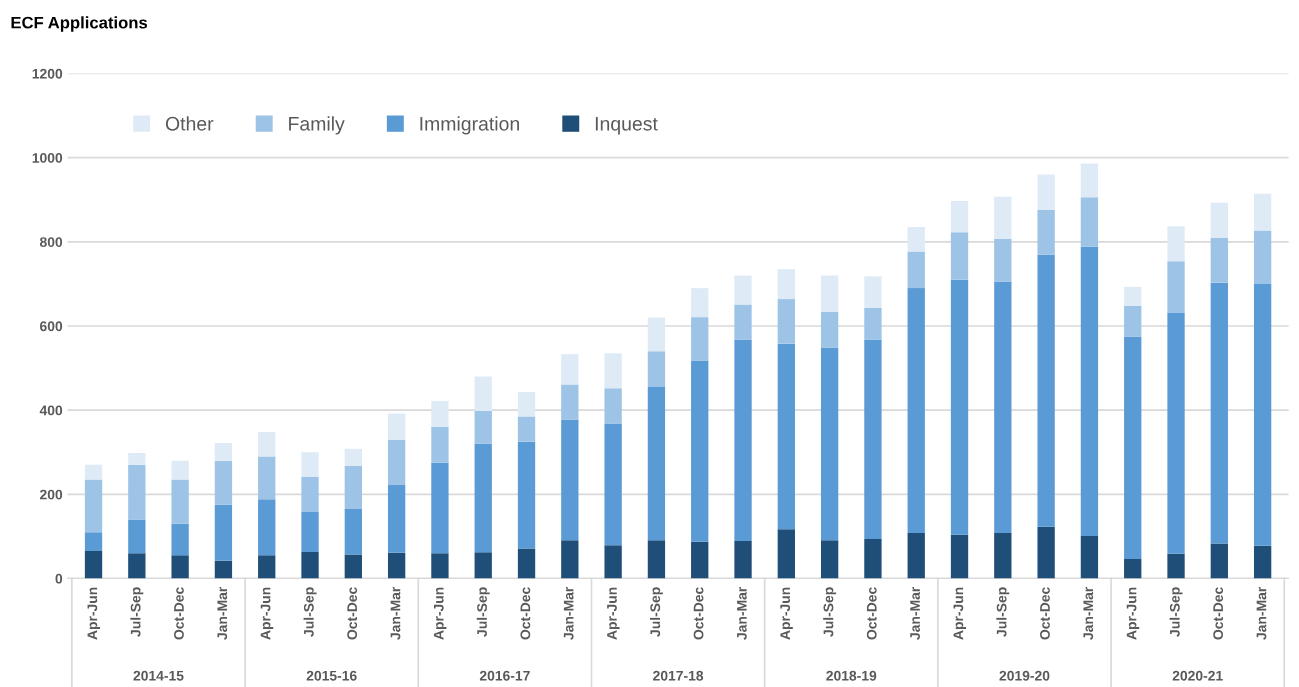 The width and height of the screenshot is (1299, 687). Describe the element at coordinates (47, 158) in the screenshot. I see `y-tick-label: 1000` at that location.